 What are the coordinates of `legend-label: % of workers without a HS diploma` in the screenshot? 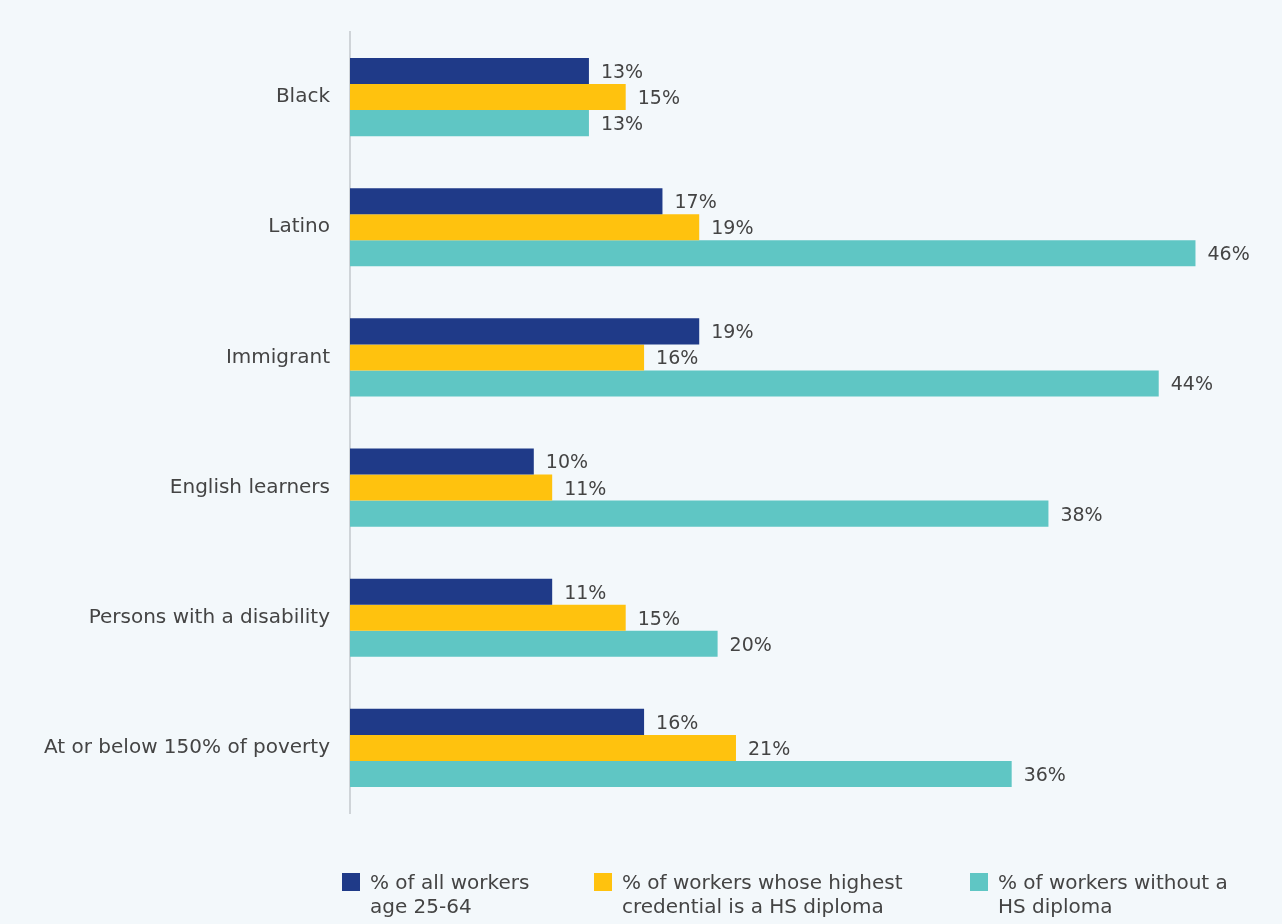 It's located at (1113, 894).